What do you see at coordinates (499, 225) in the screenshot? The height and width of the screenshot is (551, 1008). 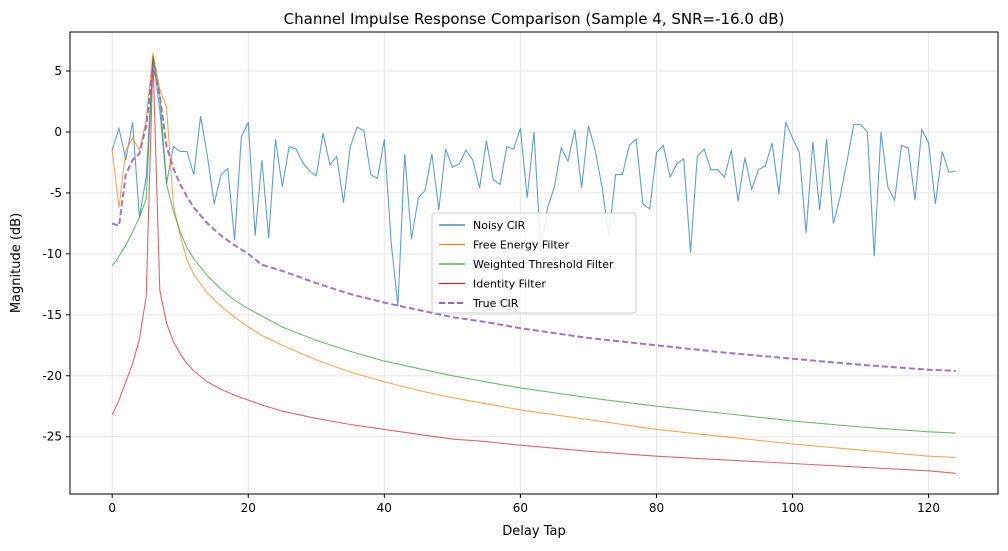 I see `legend-entry: Noisy CIR` at bounding box center [499, 225].